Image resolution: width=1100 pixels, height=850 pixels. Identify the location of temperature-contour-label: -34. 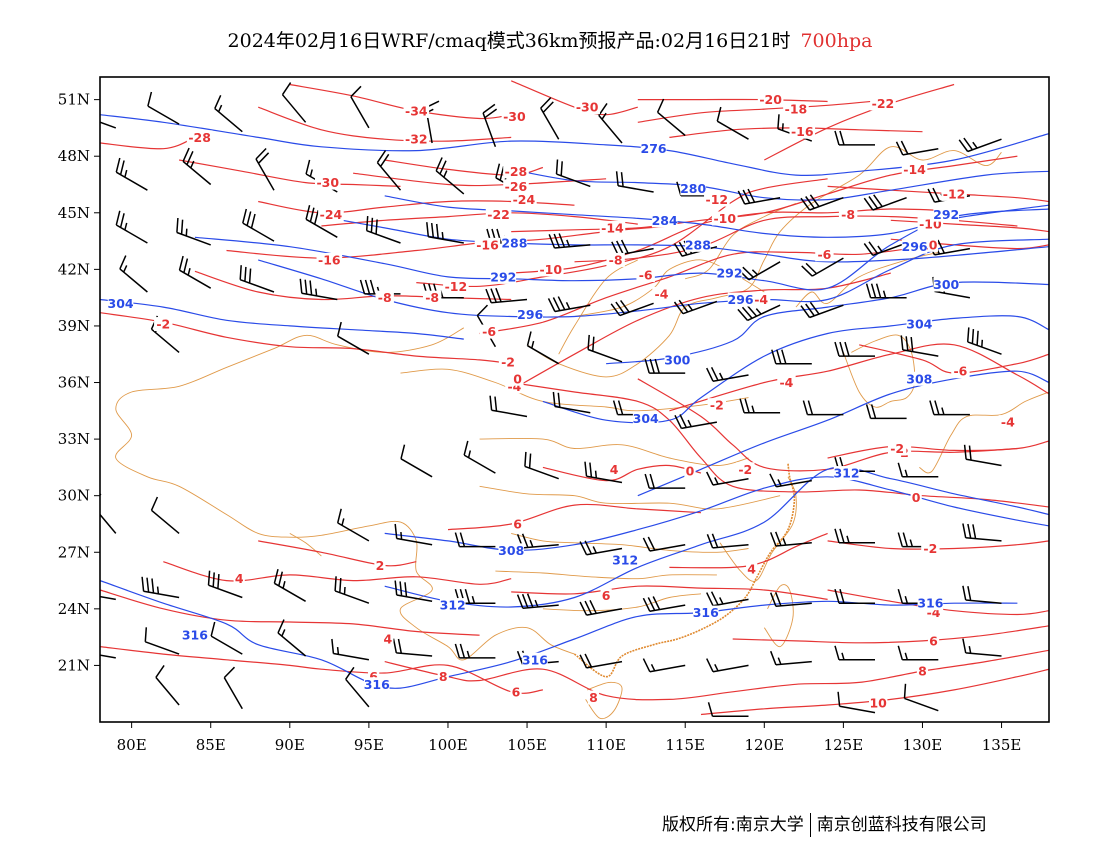
(416, 110).